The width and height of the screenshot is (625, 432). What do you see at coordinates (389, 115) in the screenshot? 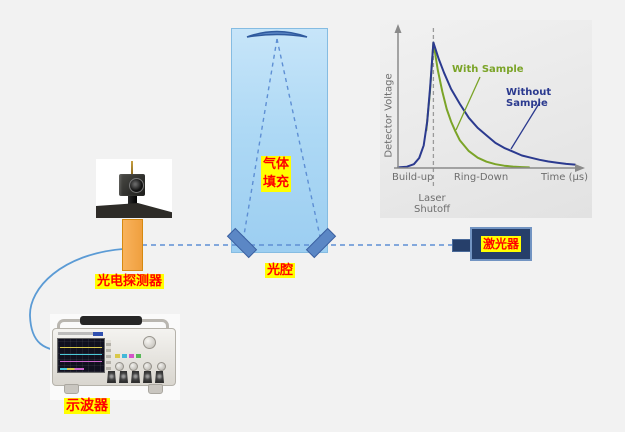
I see `chart-y-axis-label: Detector Voltage` at bounding box center [389, 115].